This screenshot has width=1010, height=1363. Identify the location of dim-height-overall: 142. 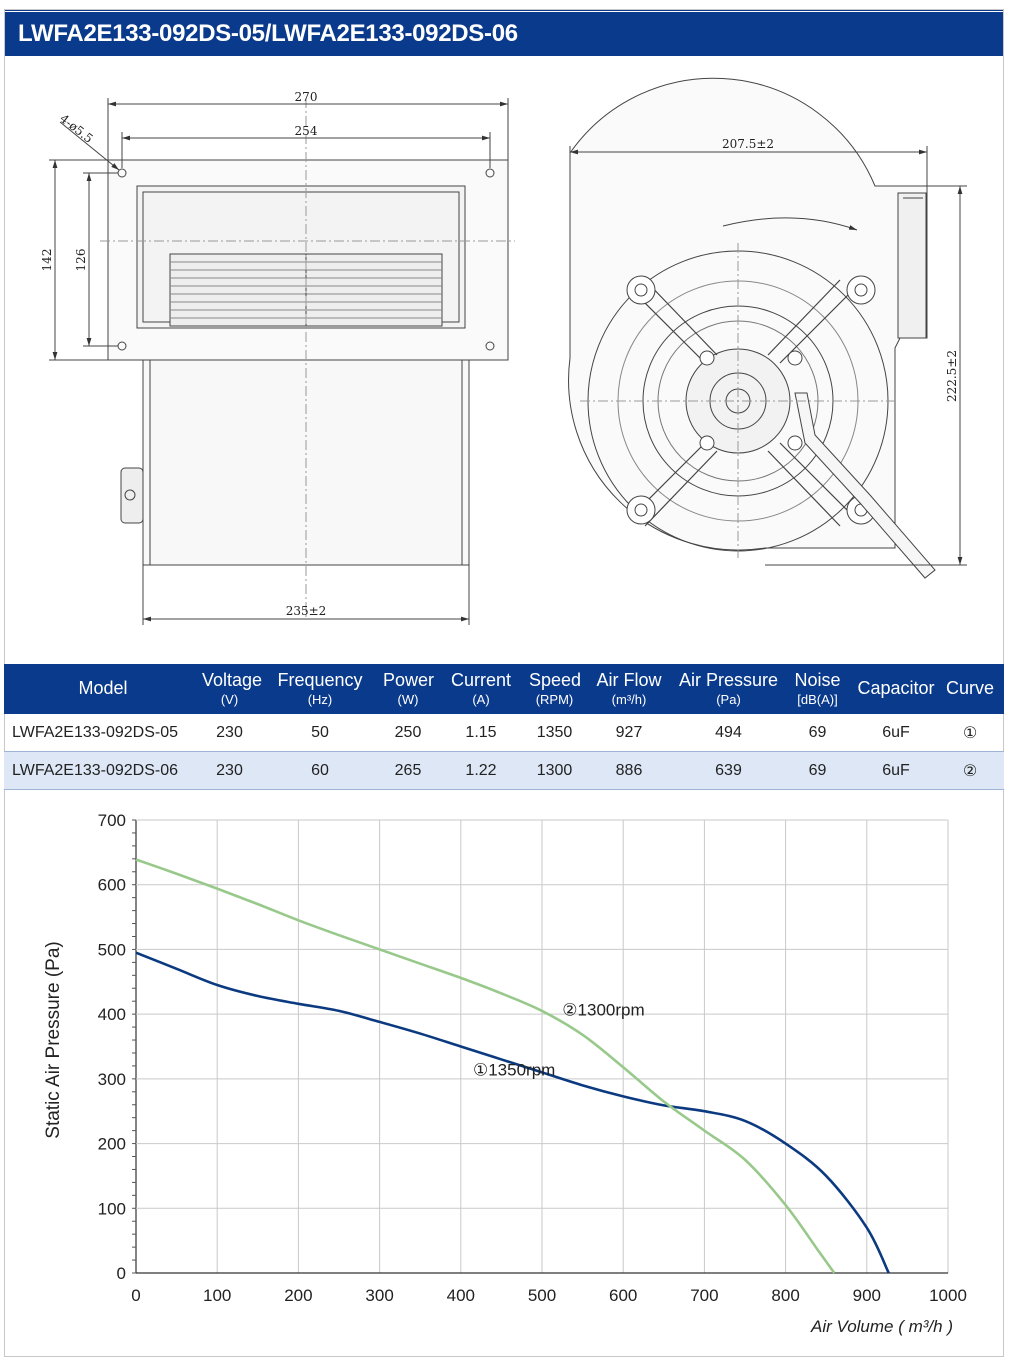
(47, 260).